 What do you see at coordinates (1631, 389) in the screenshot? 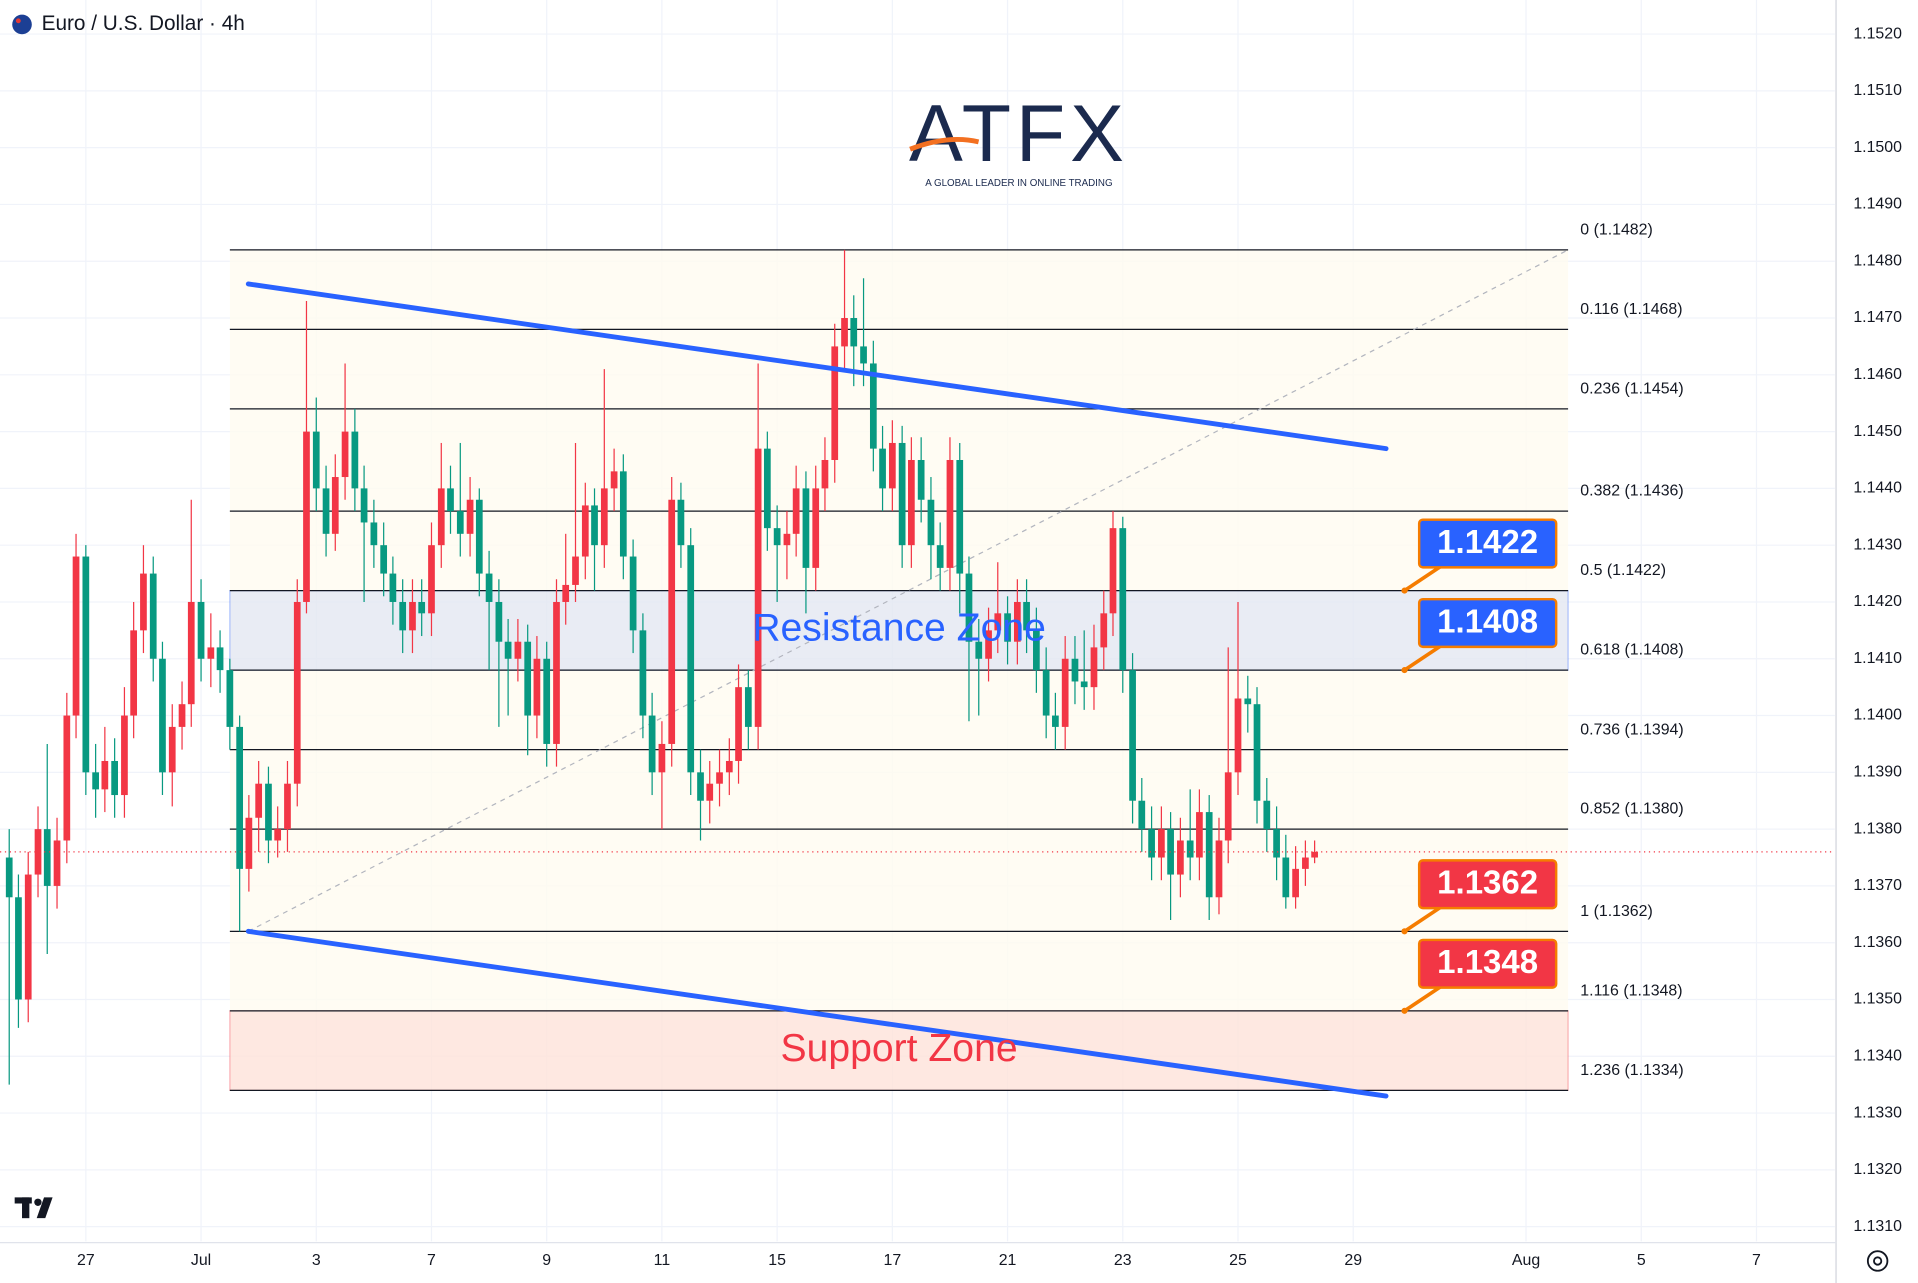
I see `fib-label: 0.236 (1.1454)` at bounding box center [1631, 389].